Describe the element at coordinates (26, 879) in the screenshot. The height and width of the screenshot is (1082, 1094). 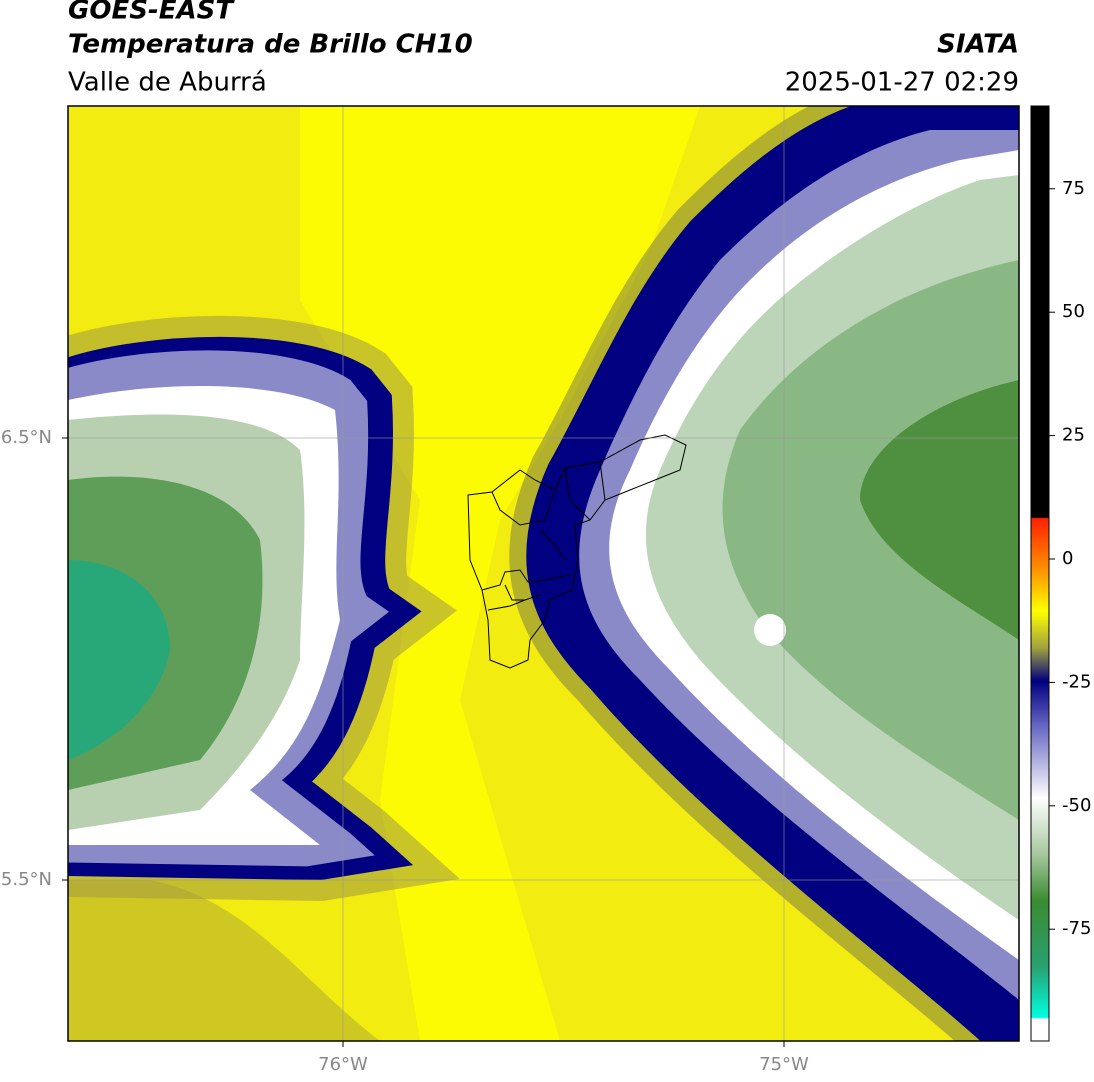
I see `lat-label: 5.5°N` at that location.